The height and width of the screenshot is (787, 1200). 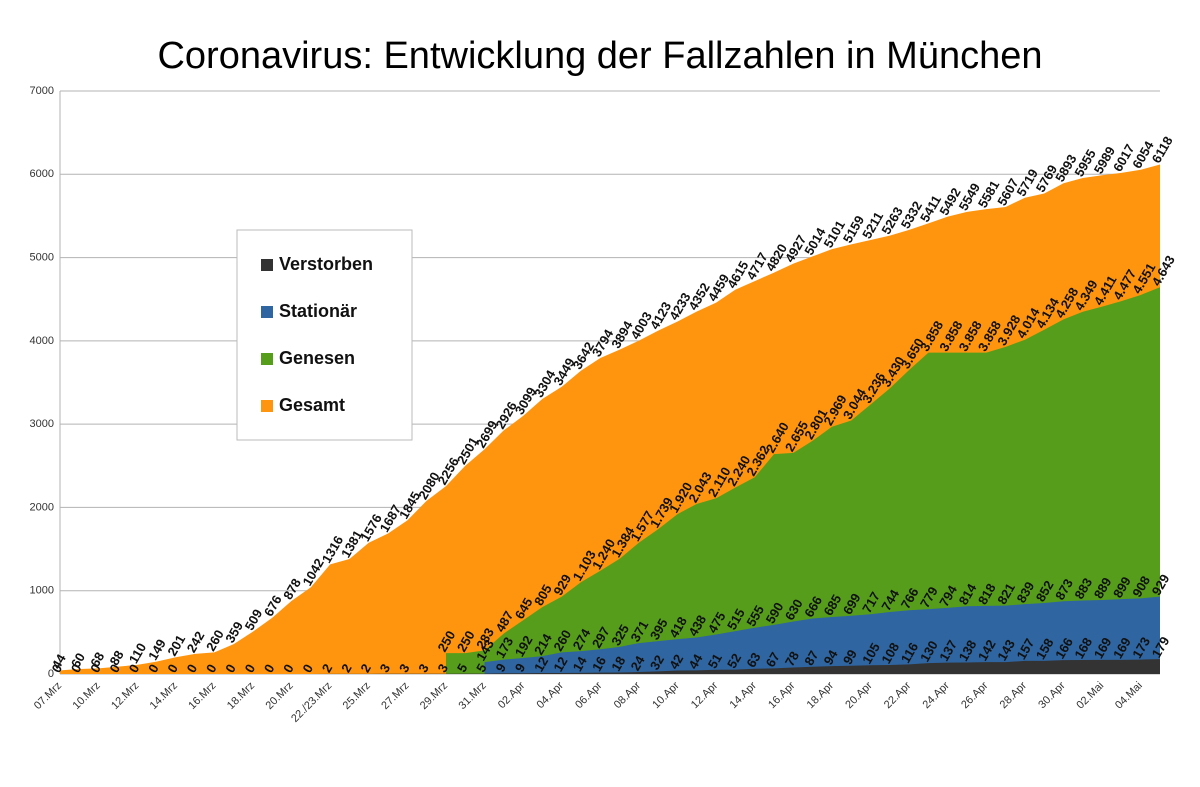 What do you see at coordinates (589, 695) in the screenshot?
I see `x-tick-label: 06.Apr` at bounding box center [589, 695].